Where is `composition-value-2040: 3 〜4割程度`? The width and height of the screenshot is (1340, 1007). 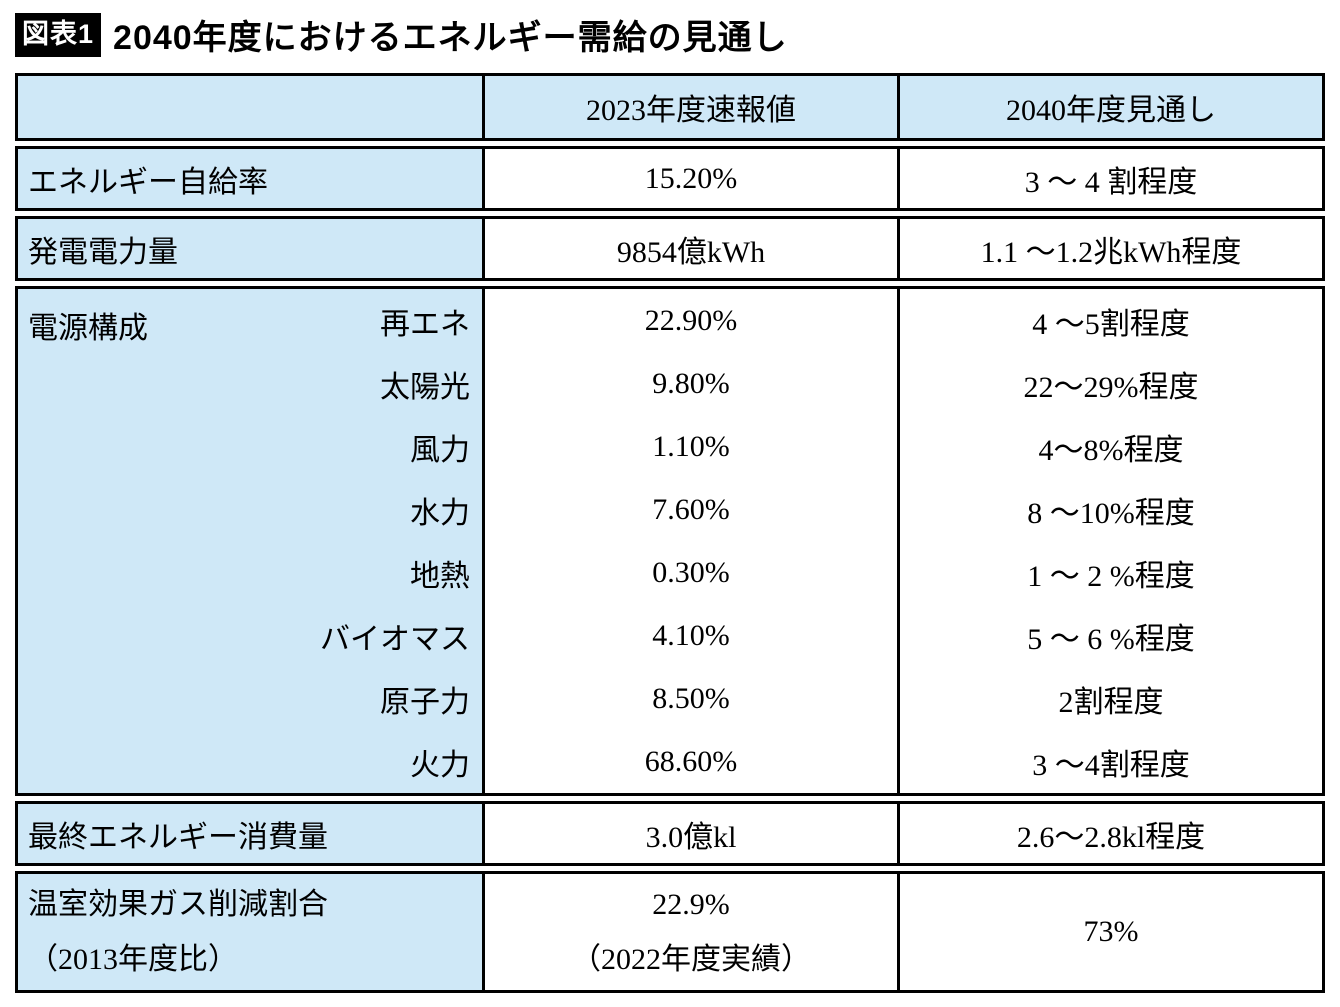
composition-value-2040: 3 〜4割程度 is located at coordinates (1111, 765).